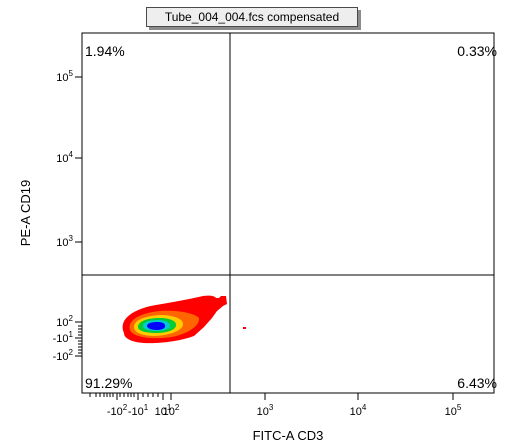 The width and height of the screenshot is (511, 448). What do you see at coordinates (63, 355) in the screenshot?
I see `y-tick-label: -102` at bounding box center [63, 355].